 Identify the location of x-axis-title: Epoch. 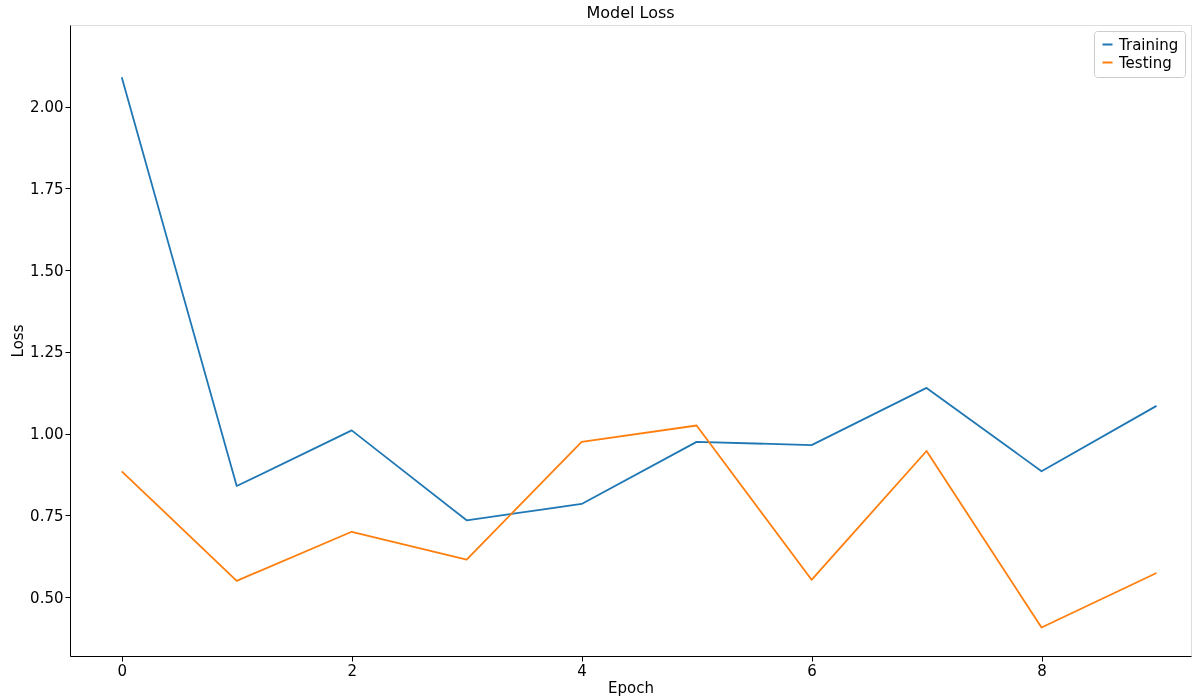
(631, 687).